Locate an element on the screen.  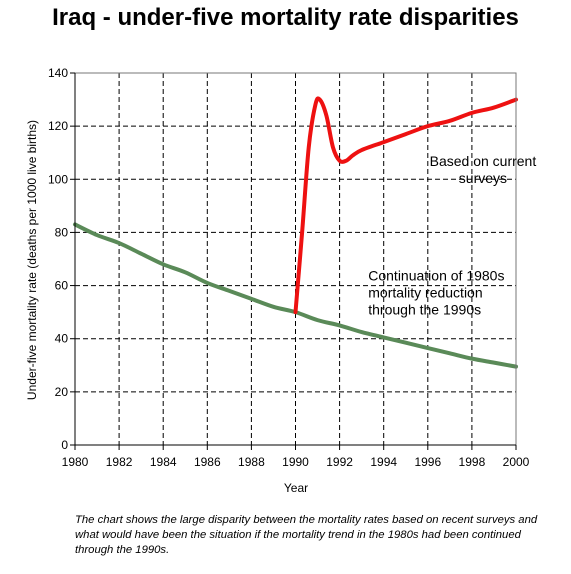
x-tick-label: 1988 is located at coordinates (251, 462).